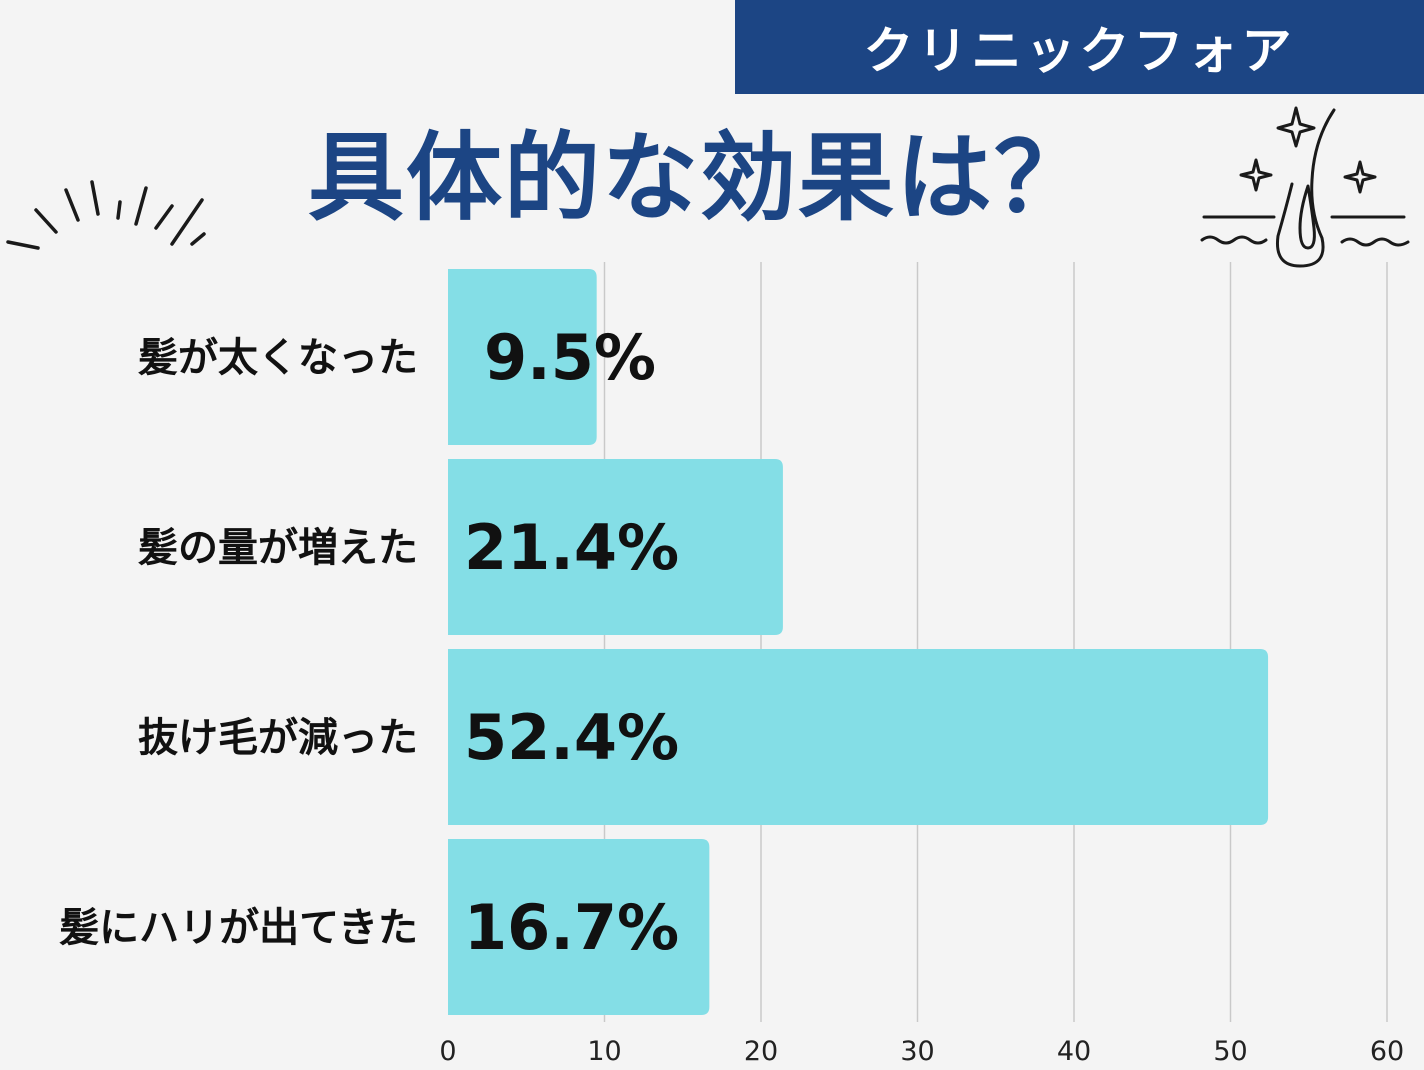 Image resolution: width=1424 pixels, height=1070 pixels. Describe the element at coordinates (700, 178) in the screenshot. I see `page-title: 具体的な効果は？` at that location.